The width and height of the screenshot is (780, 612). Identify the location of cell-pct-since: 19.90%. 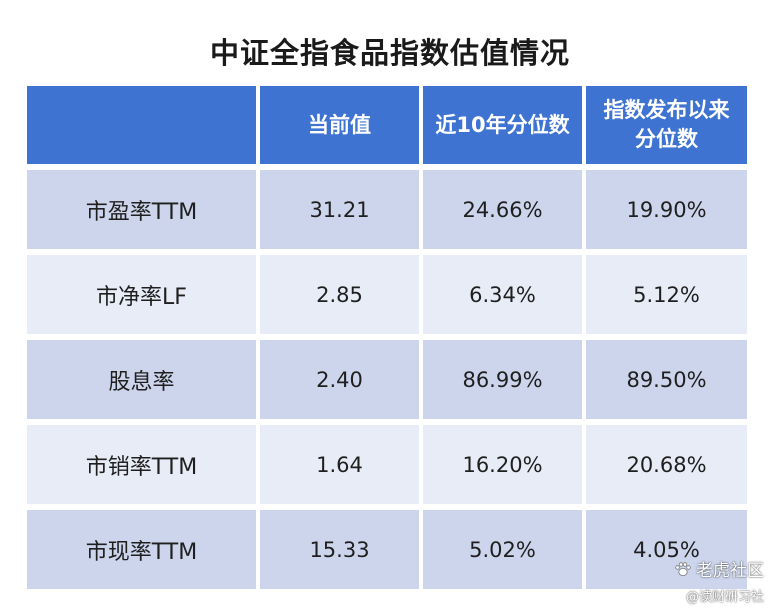
(666, 209).